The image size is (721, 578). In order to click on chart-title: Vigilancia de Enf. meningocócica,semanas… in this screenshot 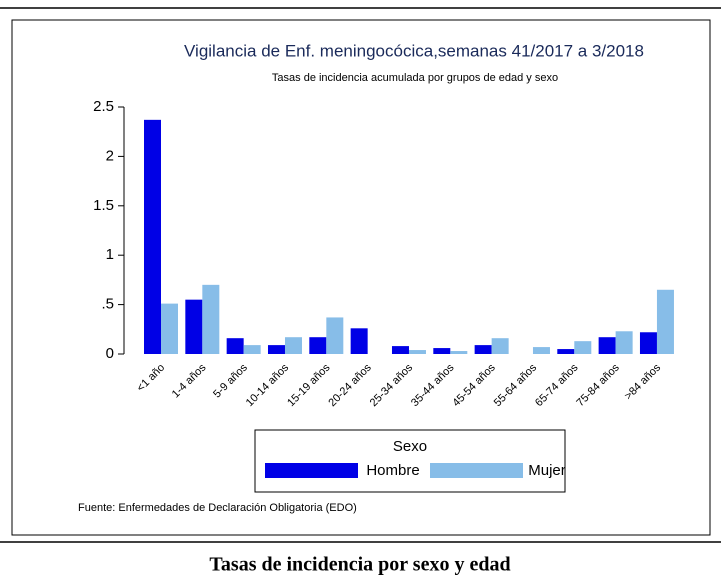, I will do `click(414, 50)`.